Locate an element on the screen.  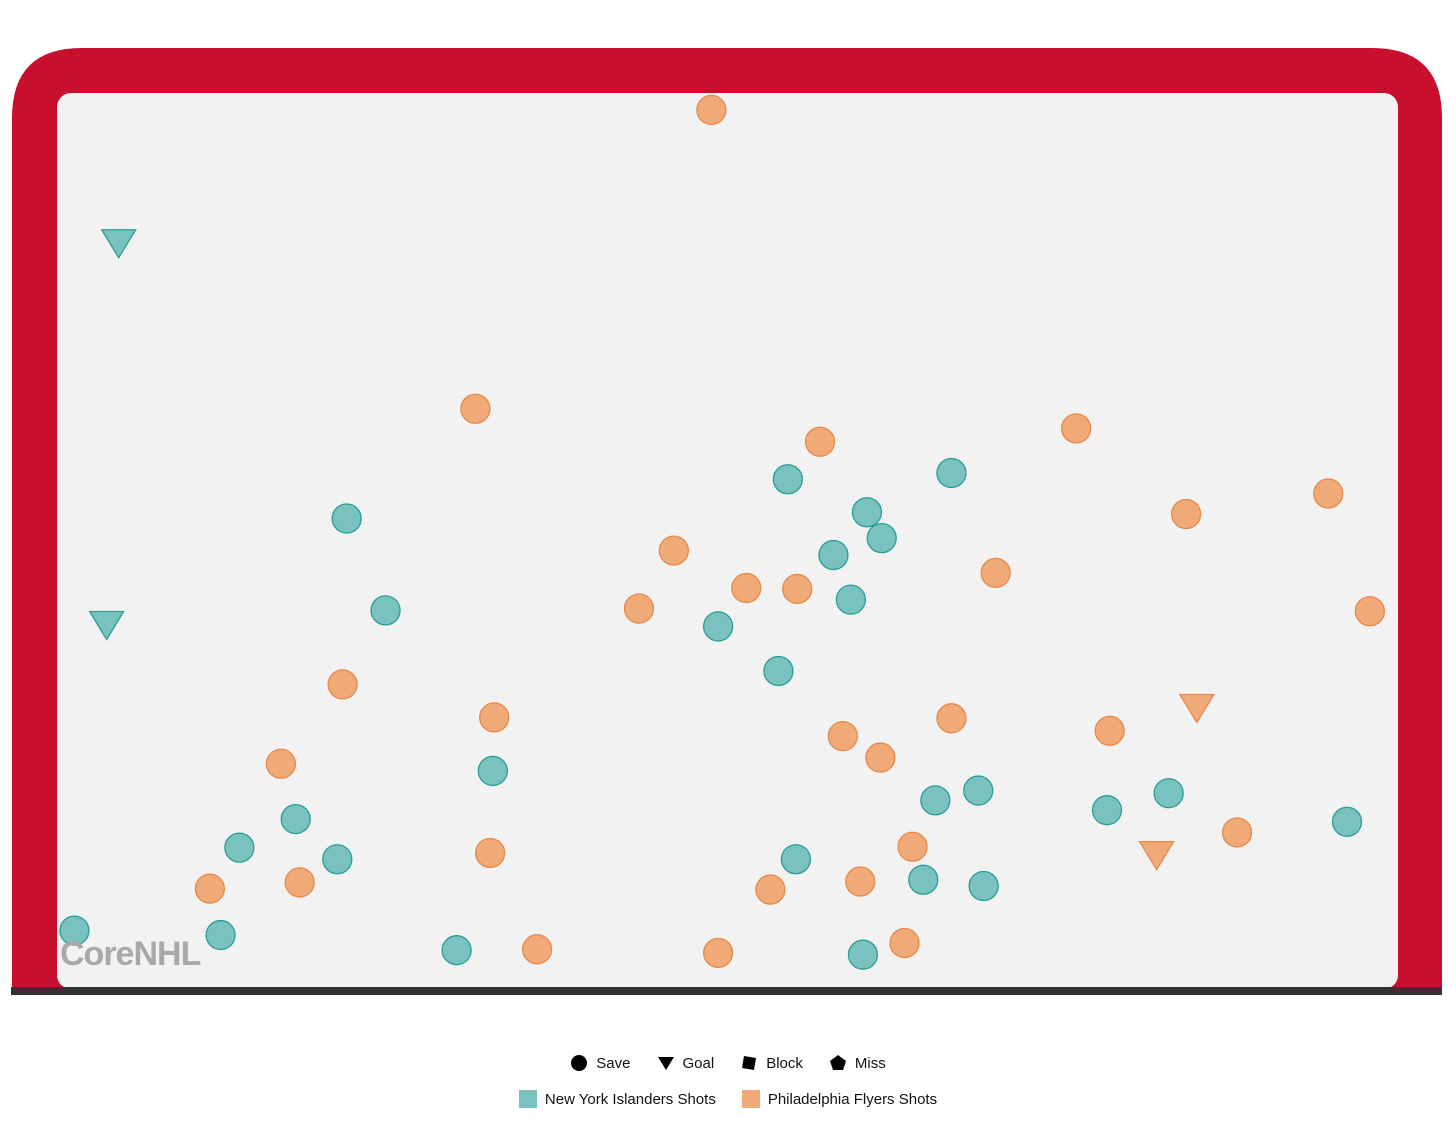
legend-block: Block is located at coordinates (771, 1063).